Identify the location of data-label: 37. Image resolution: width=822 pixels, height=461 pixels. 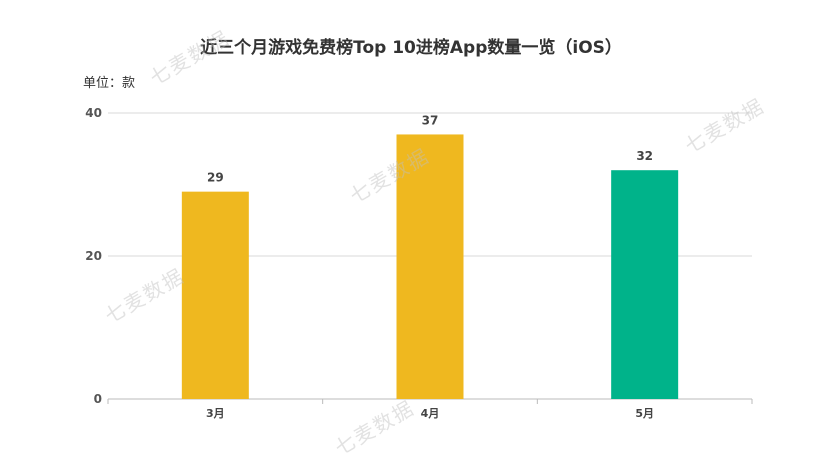
(430, 120).